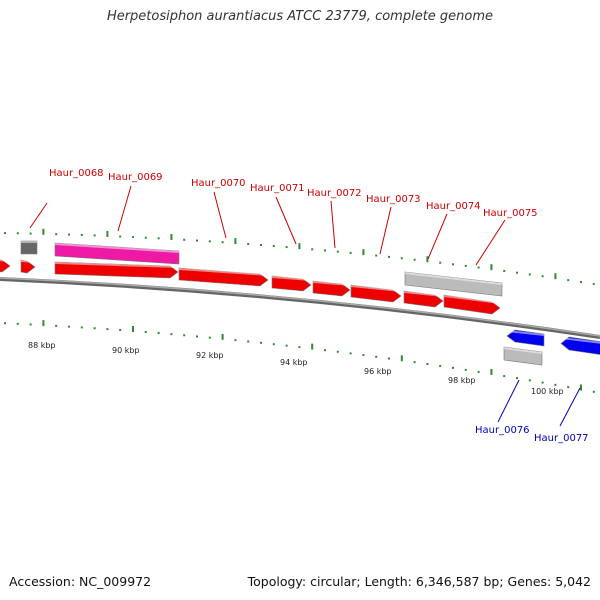 This screenshot has height=600, width=600. I want to click on gene-label-haur-0073: Haur_0073, so click(393, 199).